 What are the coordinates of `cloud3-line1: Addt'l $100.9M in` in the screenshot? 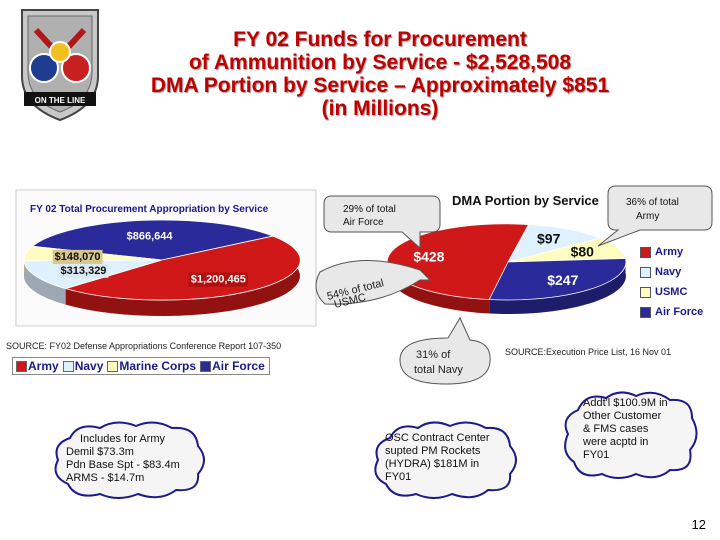 It's located at (625, 403).